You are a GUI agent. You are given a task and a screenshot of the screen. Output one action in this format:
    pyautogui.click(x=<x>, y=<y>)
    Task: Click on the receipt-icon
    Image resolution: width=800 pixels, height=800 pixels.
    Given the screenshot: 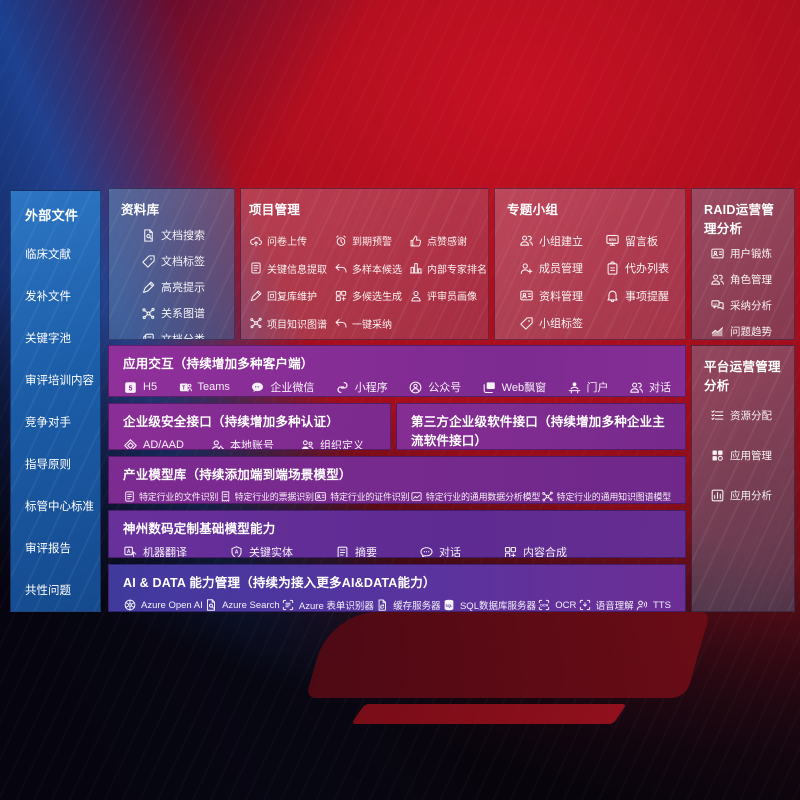 What is the action you would take?
    pyautogui.click(x=225, y=496)
    